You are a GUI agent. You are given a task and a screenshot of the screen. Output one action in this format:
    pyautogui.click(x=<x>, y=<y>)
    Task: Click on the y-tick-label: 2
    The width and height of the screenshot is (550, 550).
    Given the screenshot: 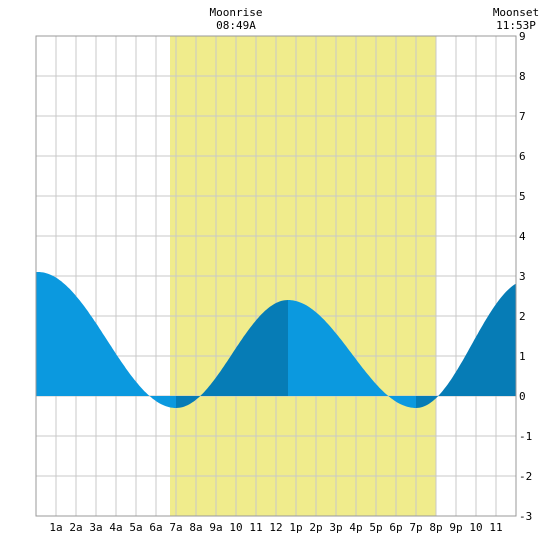 What is the action you would take?
    pyautogui.click(x=522, y=316)
    